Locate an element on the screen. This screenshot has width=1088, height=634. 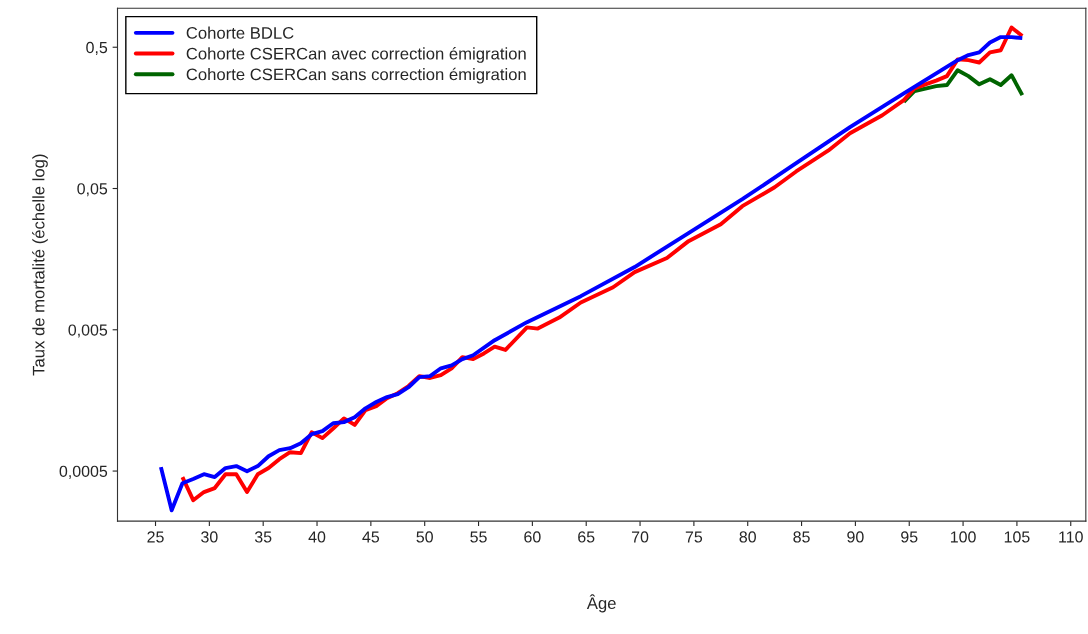
line-series is located at coordinates (963, 86).